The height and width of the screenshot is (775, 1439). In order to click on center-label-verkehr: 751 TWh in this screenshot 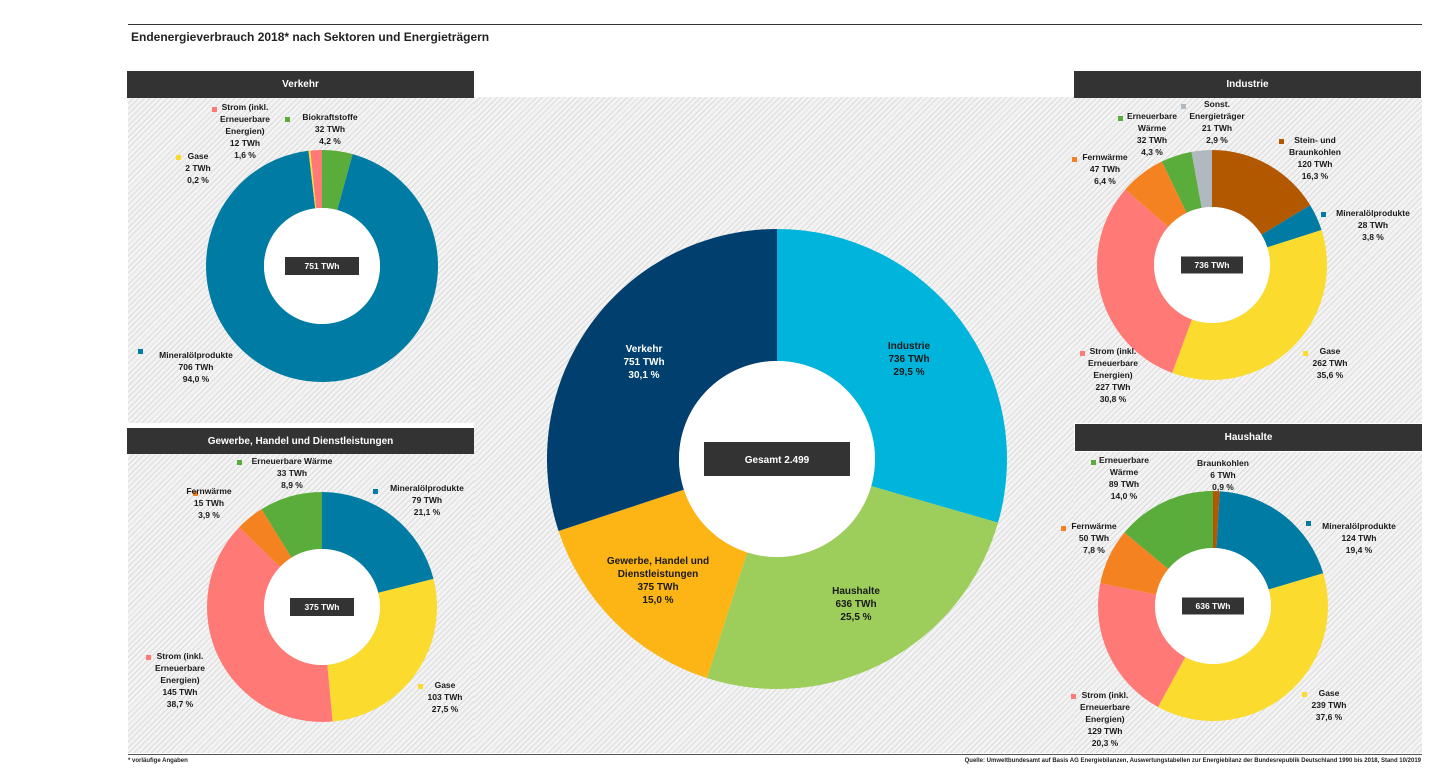, I will do `click(322, 266)`.